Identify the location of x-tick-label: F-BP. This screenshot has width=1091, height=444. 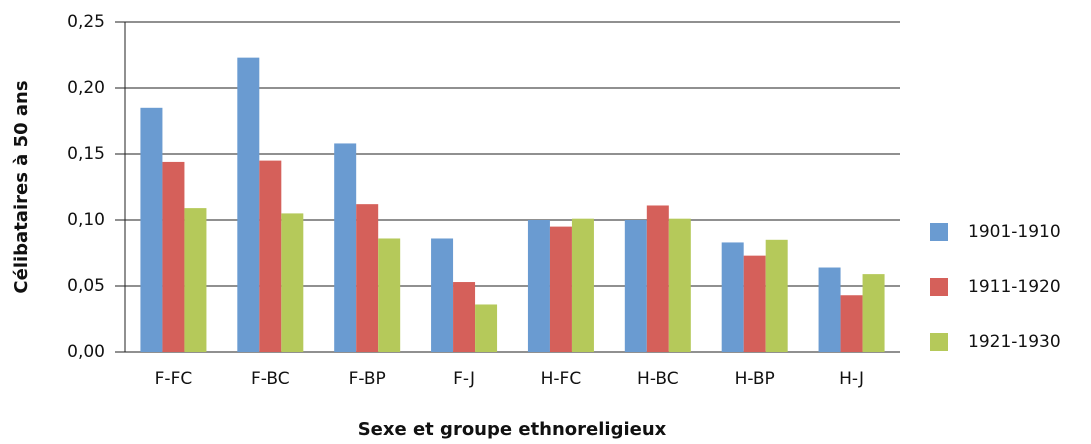
(367, 379).